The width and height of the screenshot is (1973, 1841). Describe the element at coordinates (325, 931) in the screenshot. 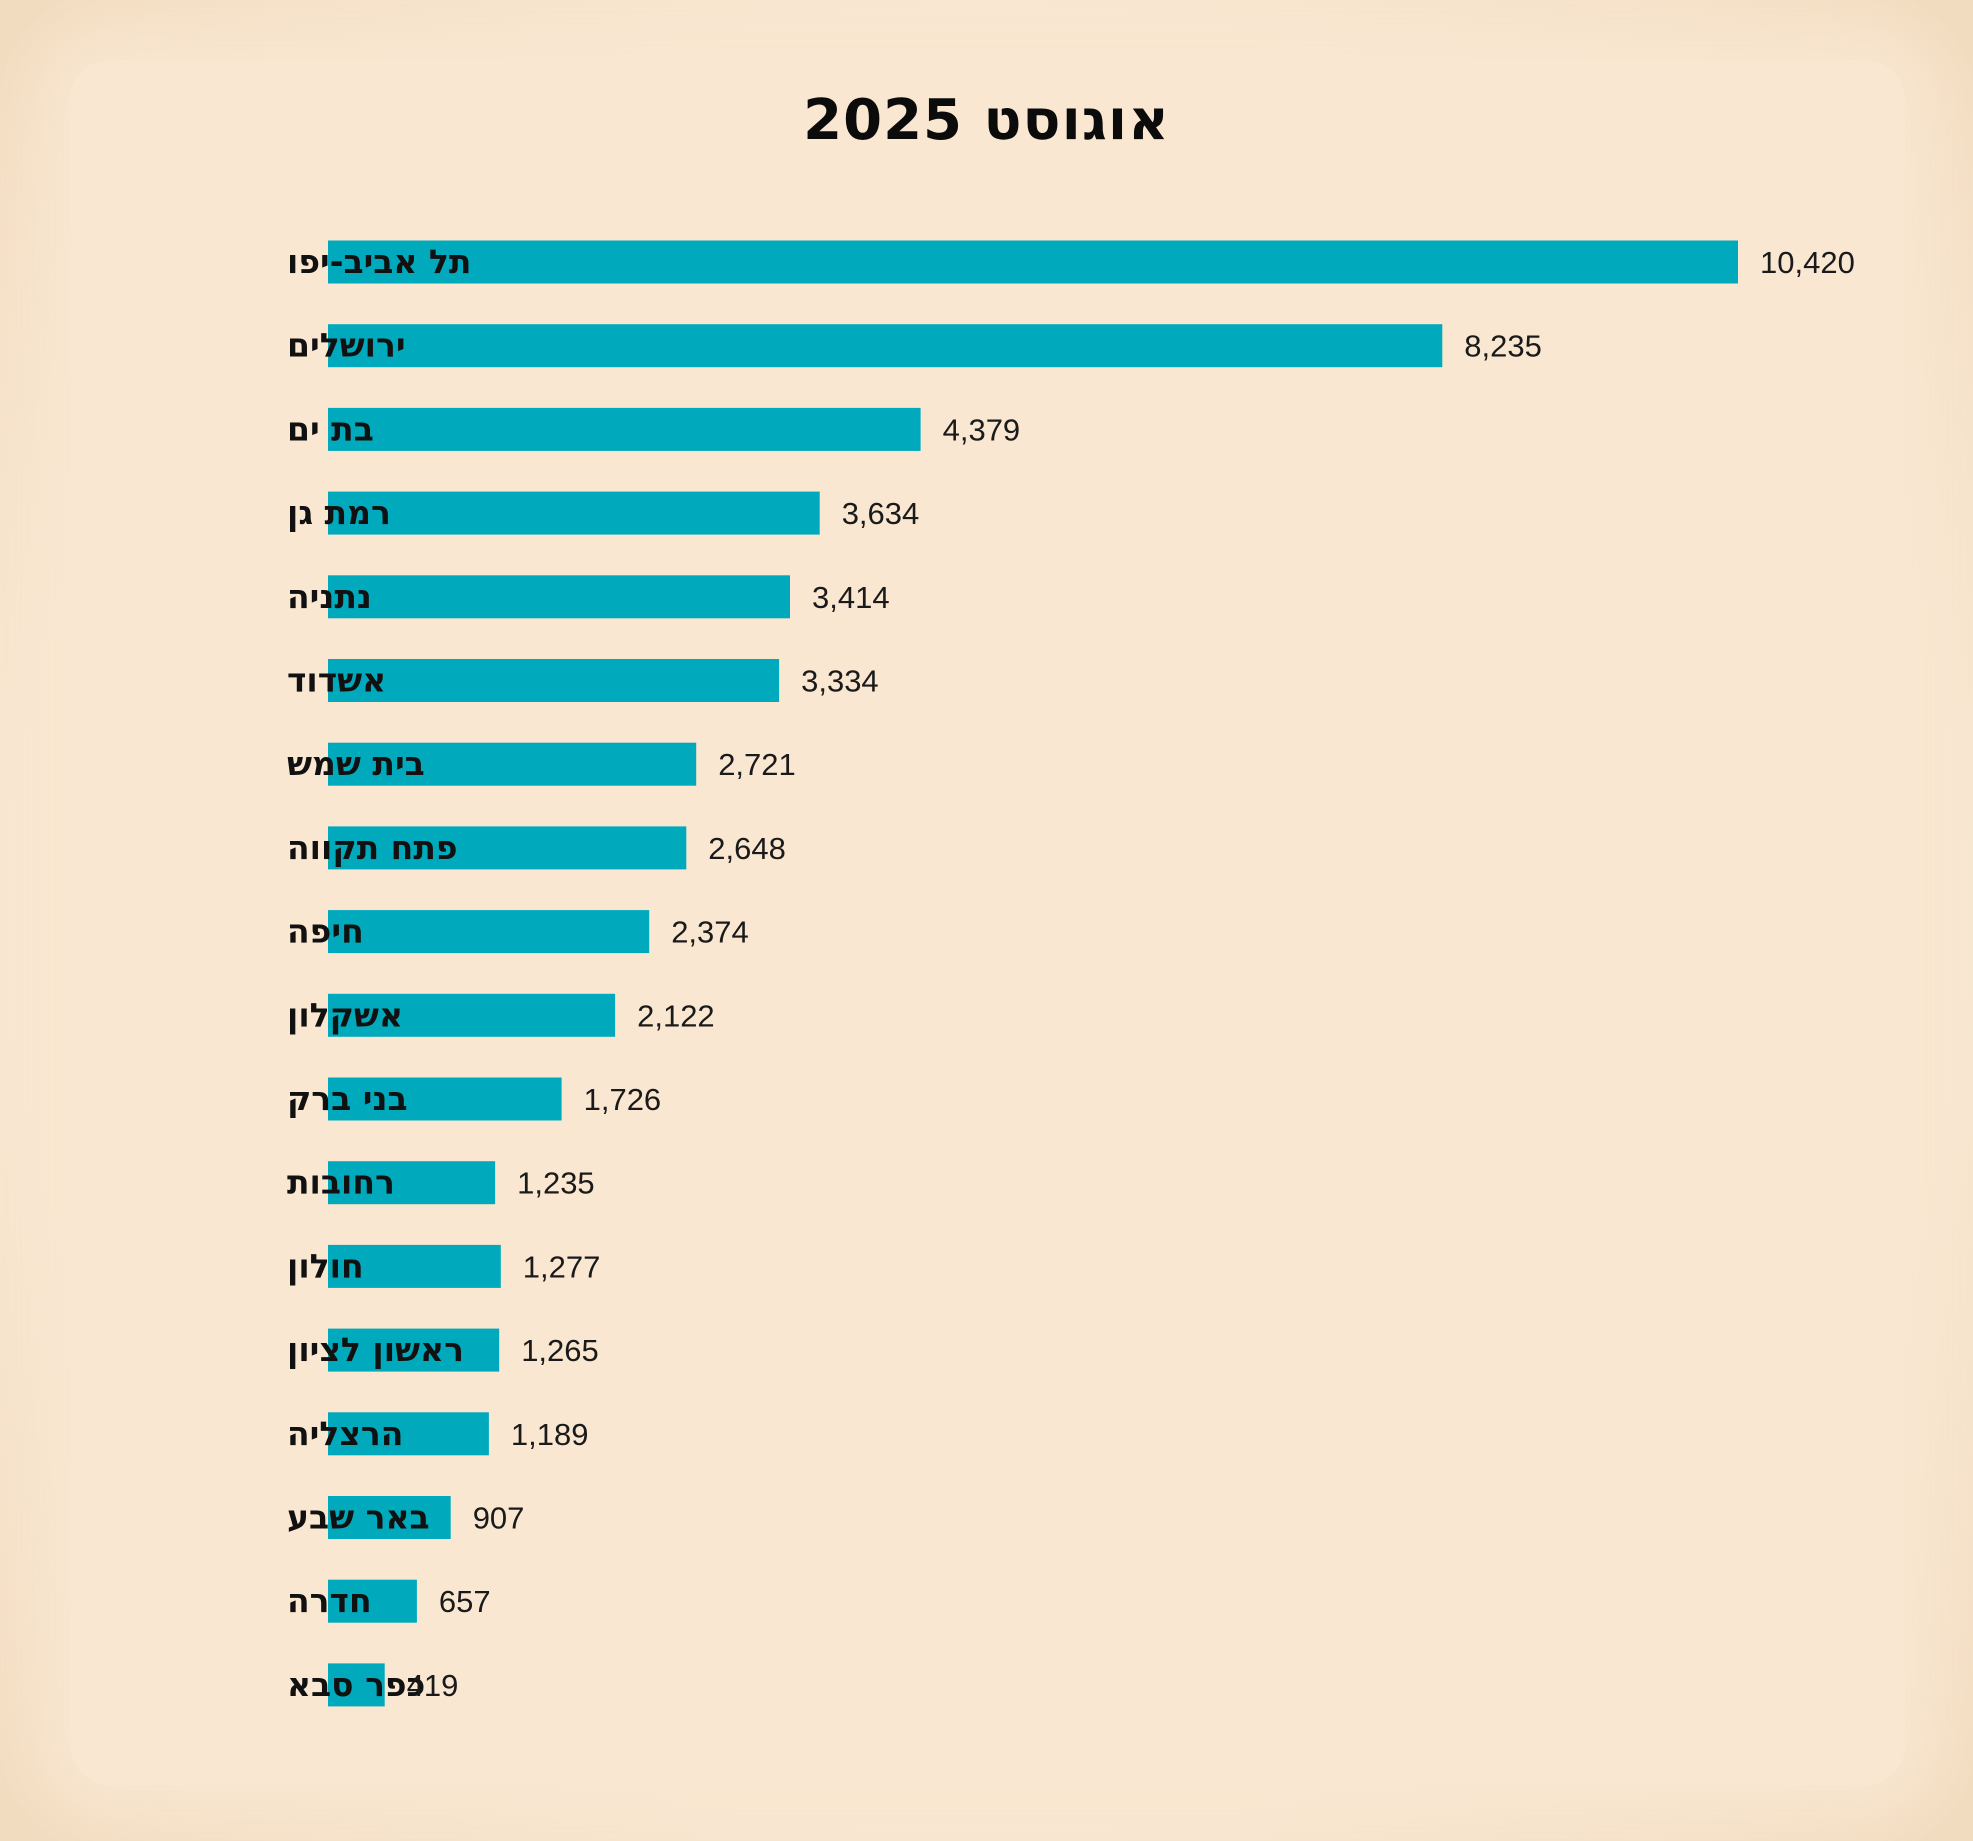

I see `category-label: חיפה` at that location.